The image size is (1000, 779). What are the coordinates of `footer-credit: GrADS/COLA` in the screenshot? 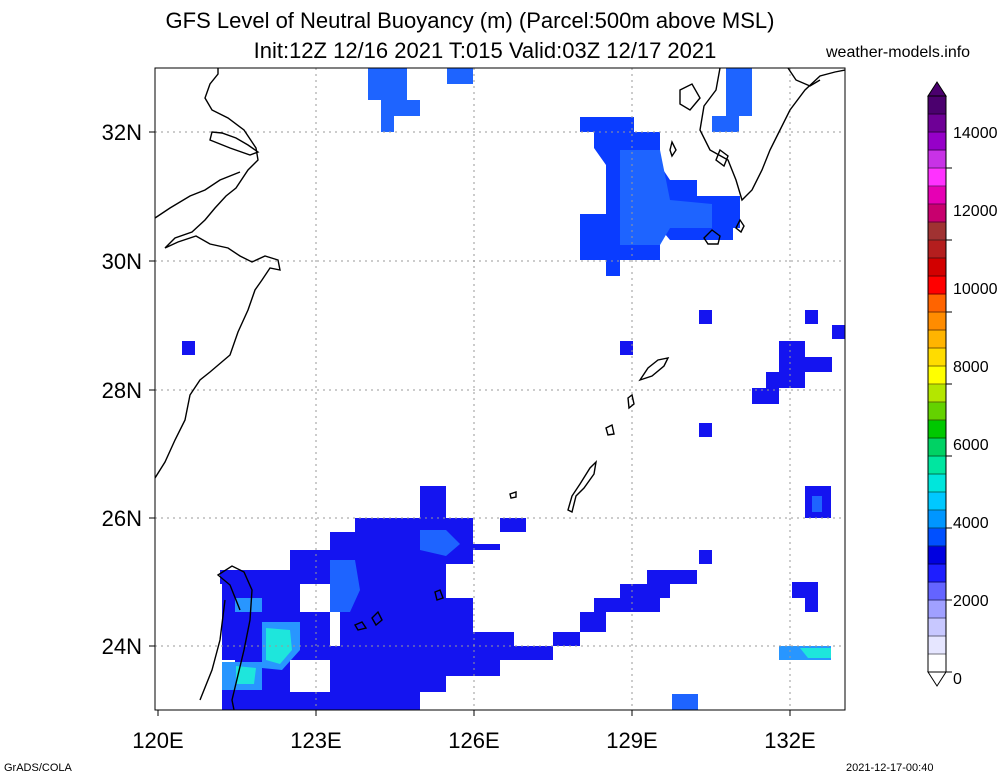 It's located at (38, 768).